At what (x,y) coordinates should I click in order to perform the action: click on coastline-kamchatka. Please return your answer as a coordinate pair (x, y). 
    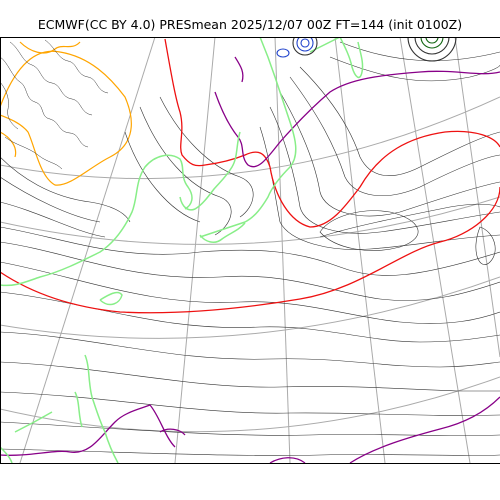
    Looking at the image, I should click on (351, 58).